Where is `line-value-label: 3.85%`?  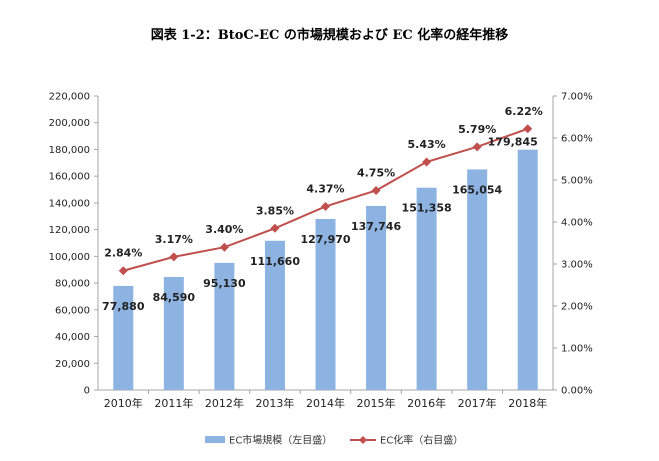 line-value-label: 3.85% is located at coordinates (275, 210).